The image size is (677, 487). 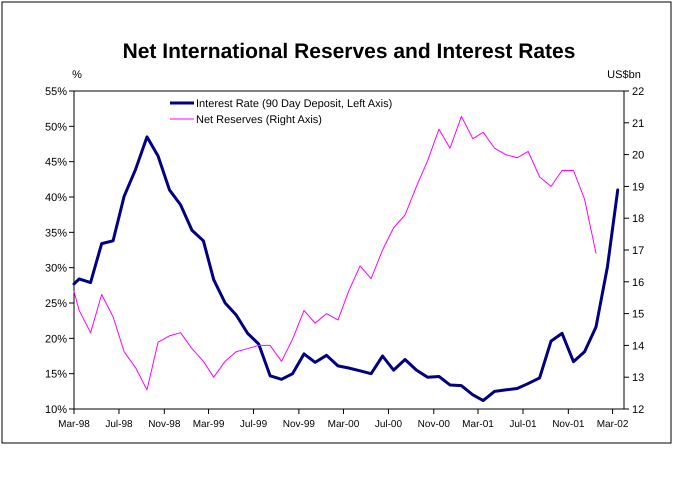 What do you see at coordinates (478, 424) in the screenshot?
I see `x-tick-label: Mar-01` at bounding box center [478, 424].